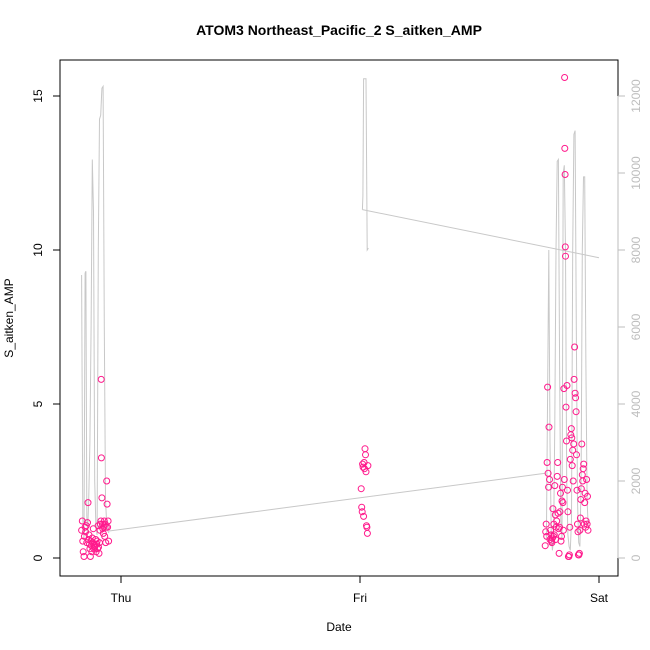  I want to click on secondary-y-tick-label: 4000, so click(636, 403).